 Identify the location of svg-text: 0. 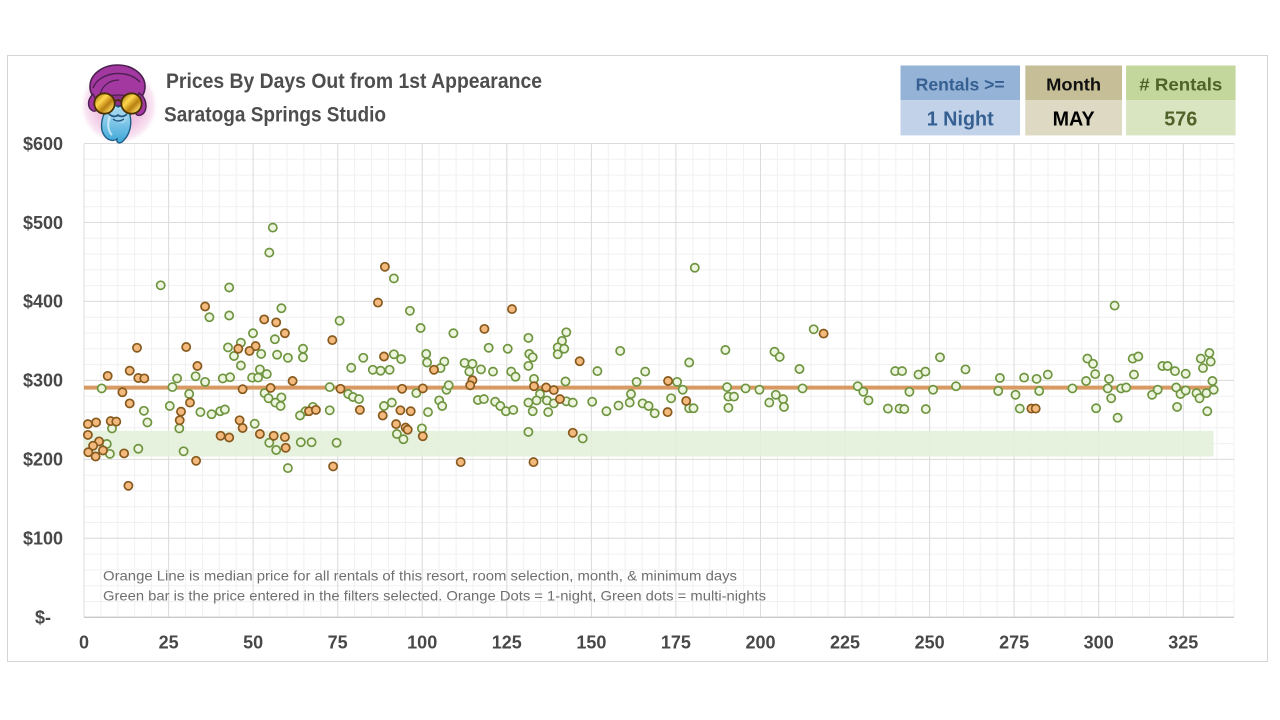
(84, 643).